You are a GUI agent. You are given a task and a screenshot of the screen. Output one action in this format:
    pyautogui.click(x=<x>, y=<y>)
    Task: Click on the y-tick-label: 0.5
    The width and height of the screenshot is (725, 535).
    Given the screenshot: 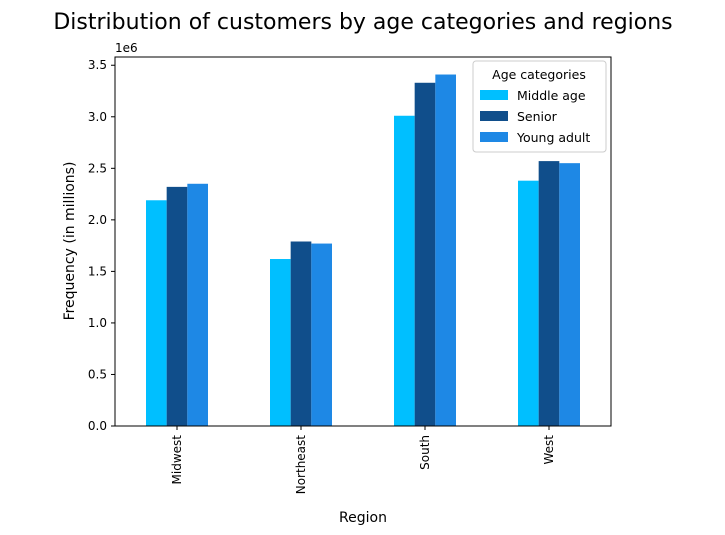 What is the action you would take?
    pyautogui.click(x=97, y=374)
    